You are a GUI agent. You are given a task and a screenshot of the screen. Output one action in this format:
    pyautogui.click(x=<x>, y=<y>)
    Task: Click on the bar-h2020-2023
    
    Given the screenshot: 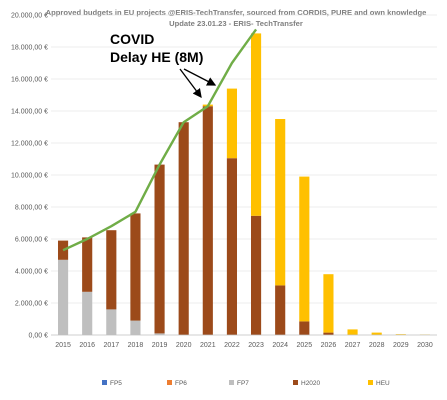 What is the action you would take?
    pyautogui.click(x=256, y=275)
    